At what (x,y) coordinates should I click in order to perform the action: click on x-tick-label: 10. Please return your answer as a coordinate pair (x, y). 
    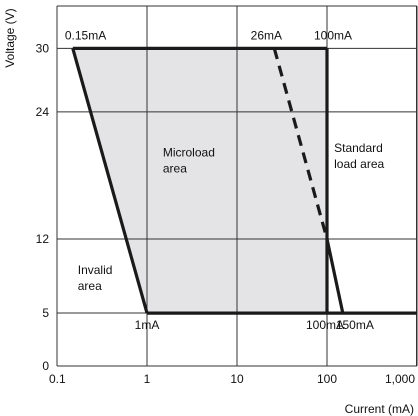
    Looking at the image, I should click on (237, 379).